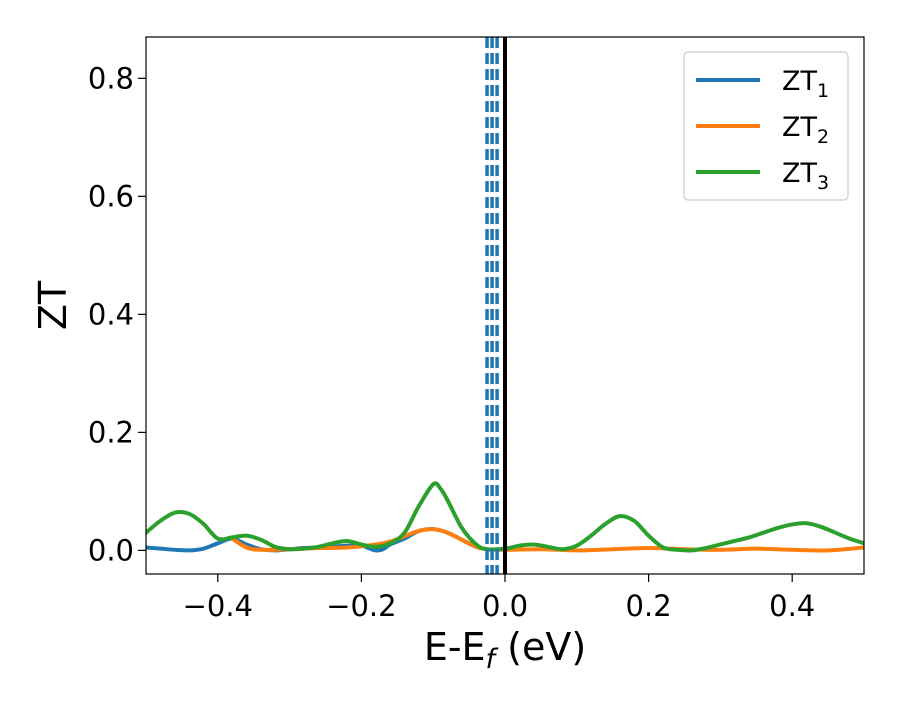  What do you see at coordinates (649, 606) in the screenshot?
I see `x-tick-label: 0.2` at bounding box center [649, 606].